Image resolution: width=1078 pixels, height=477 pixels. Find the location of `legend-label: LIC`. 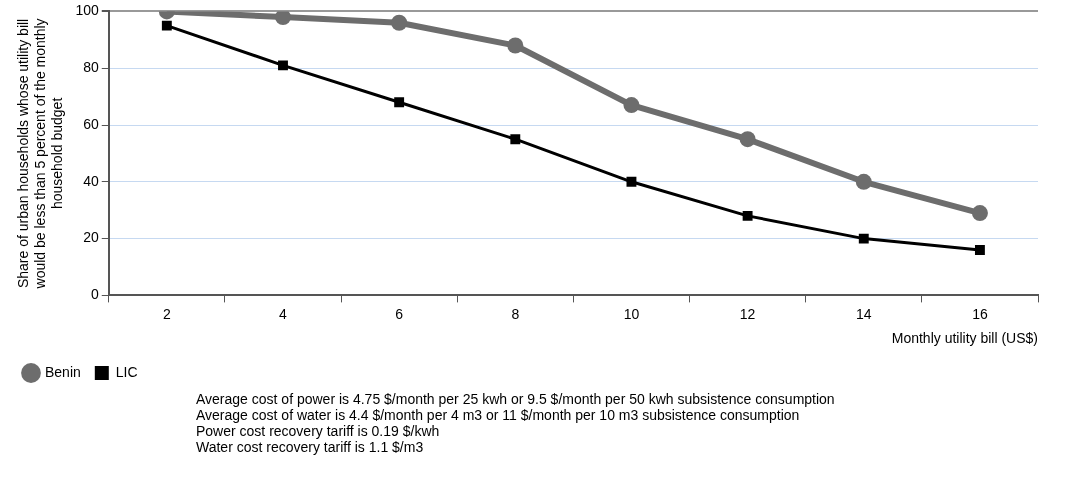

legend-label: LIC is located at coordinates (126, 371).